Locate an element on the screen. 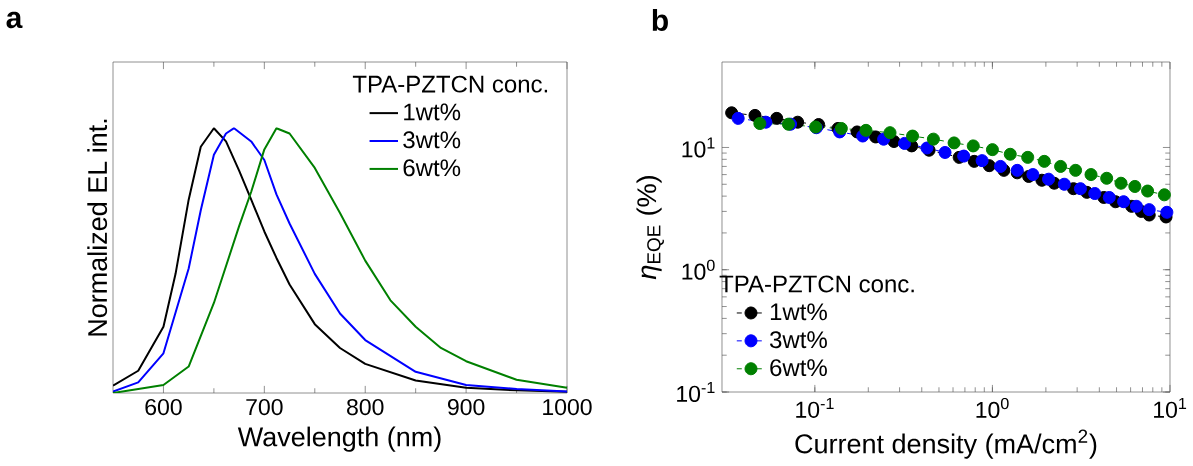  x-axis-title: Wavelength (nm) is located at coordinates (339, 439).